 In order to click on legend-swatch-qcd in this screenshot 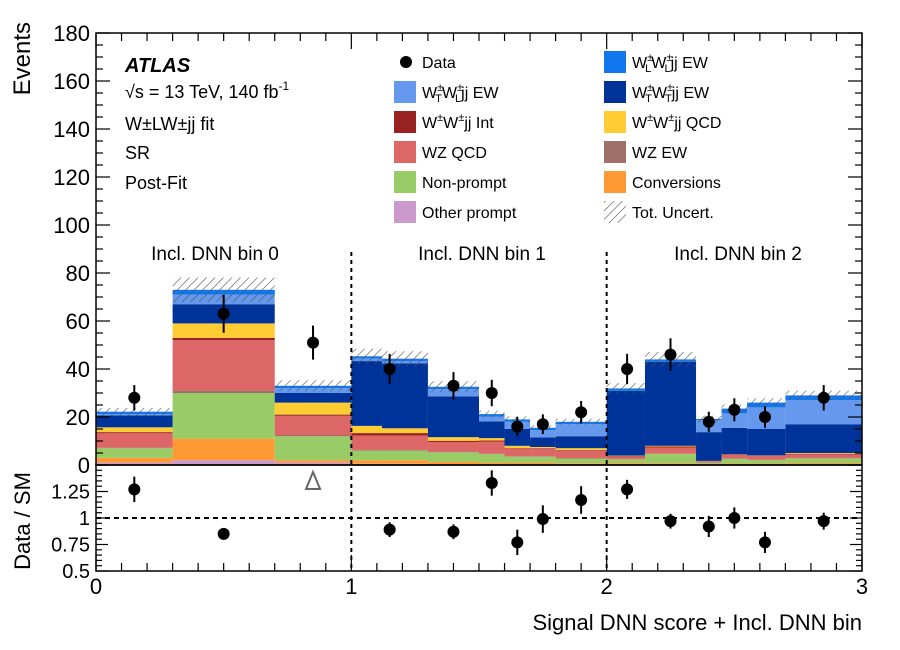, I will do `click(615, 122)`.